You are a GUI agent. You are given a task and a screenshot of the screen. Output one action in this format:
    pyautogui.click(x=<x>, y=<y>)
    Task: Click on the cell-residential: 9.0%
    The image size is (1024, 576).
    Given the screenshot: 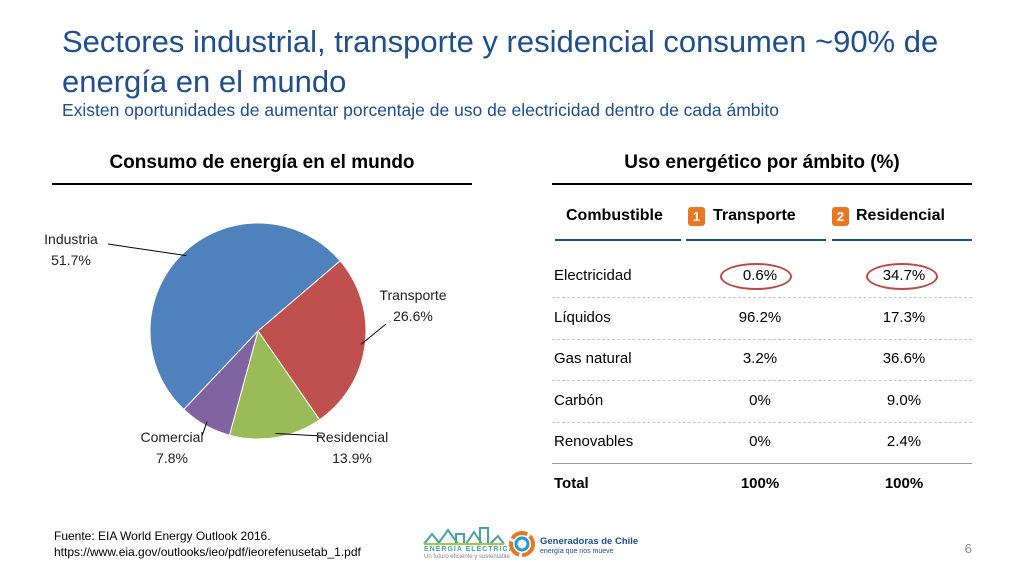 What is the action you would take?
    pyautogui.click(x=904, y=400)
    